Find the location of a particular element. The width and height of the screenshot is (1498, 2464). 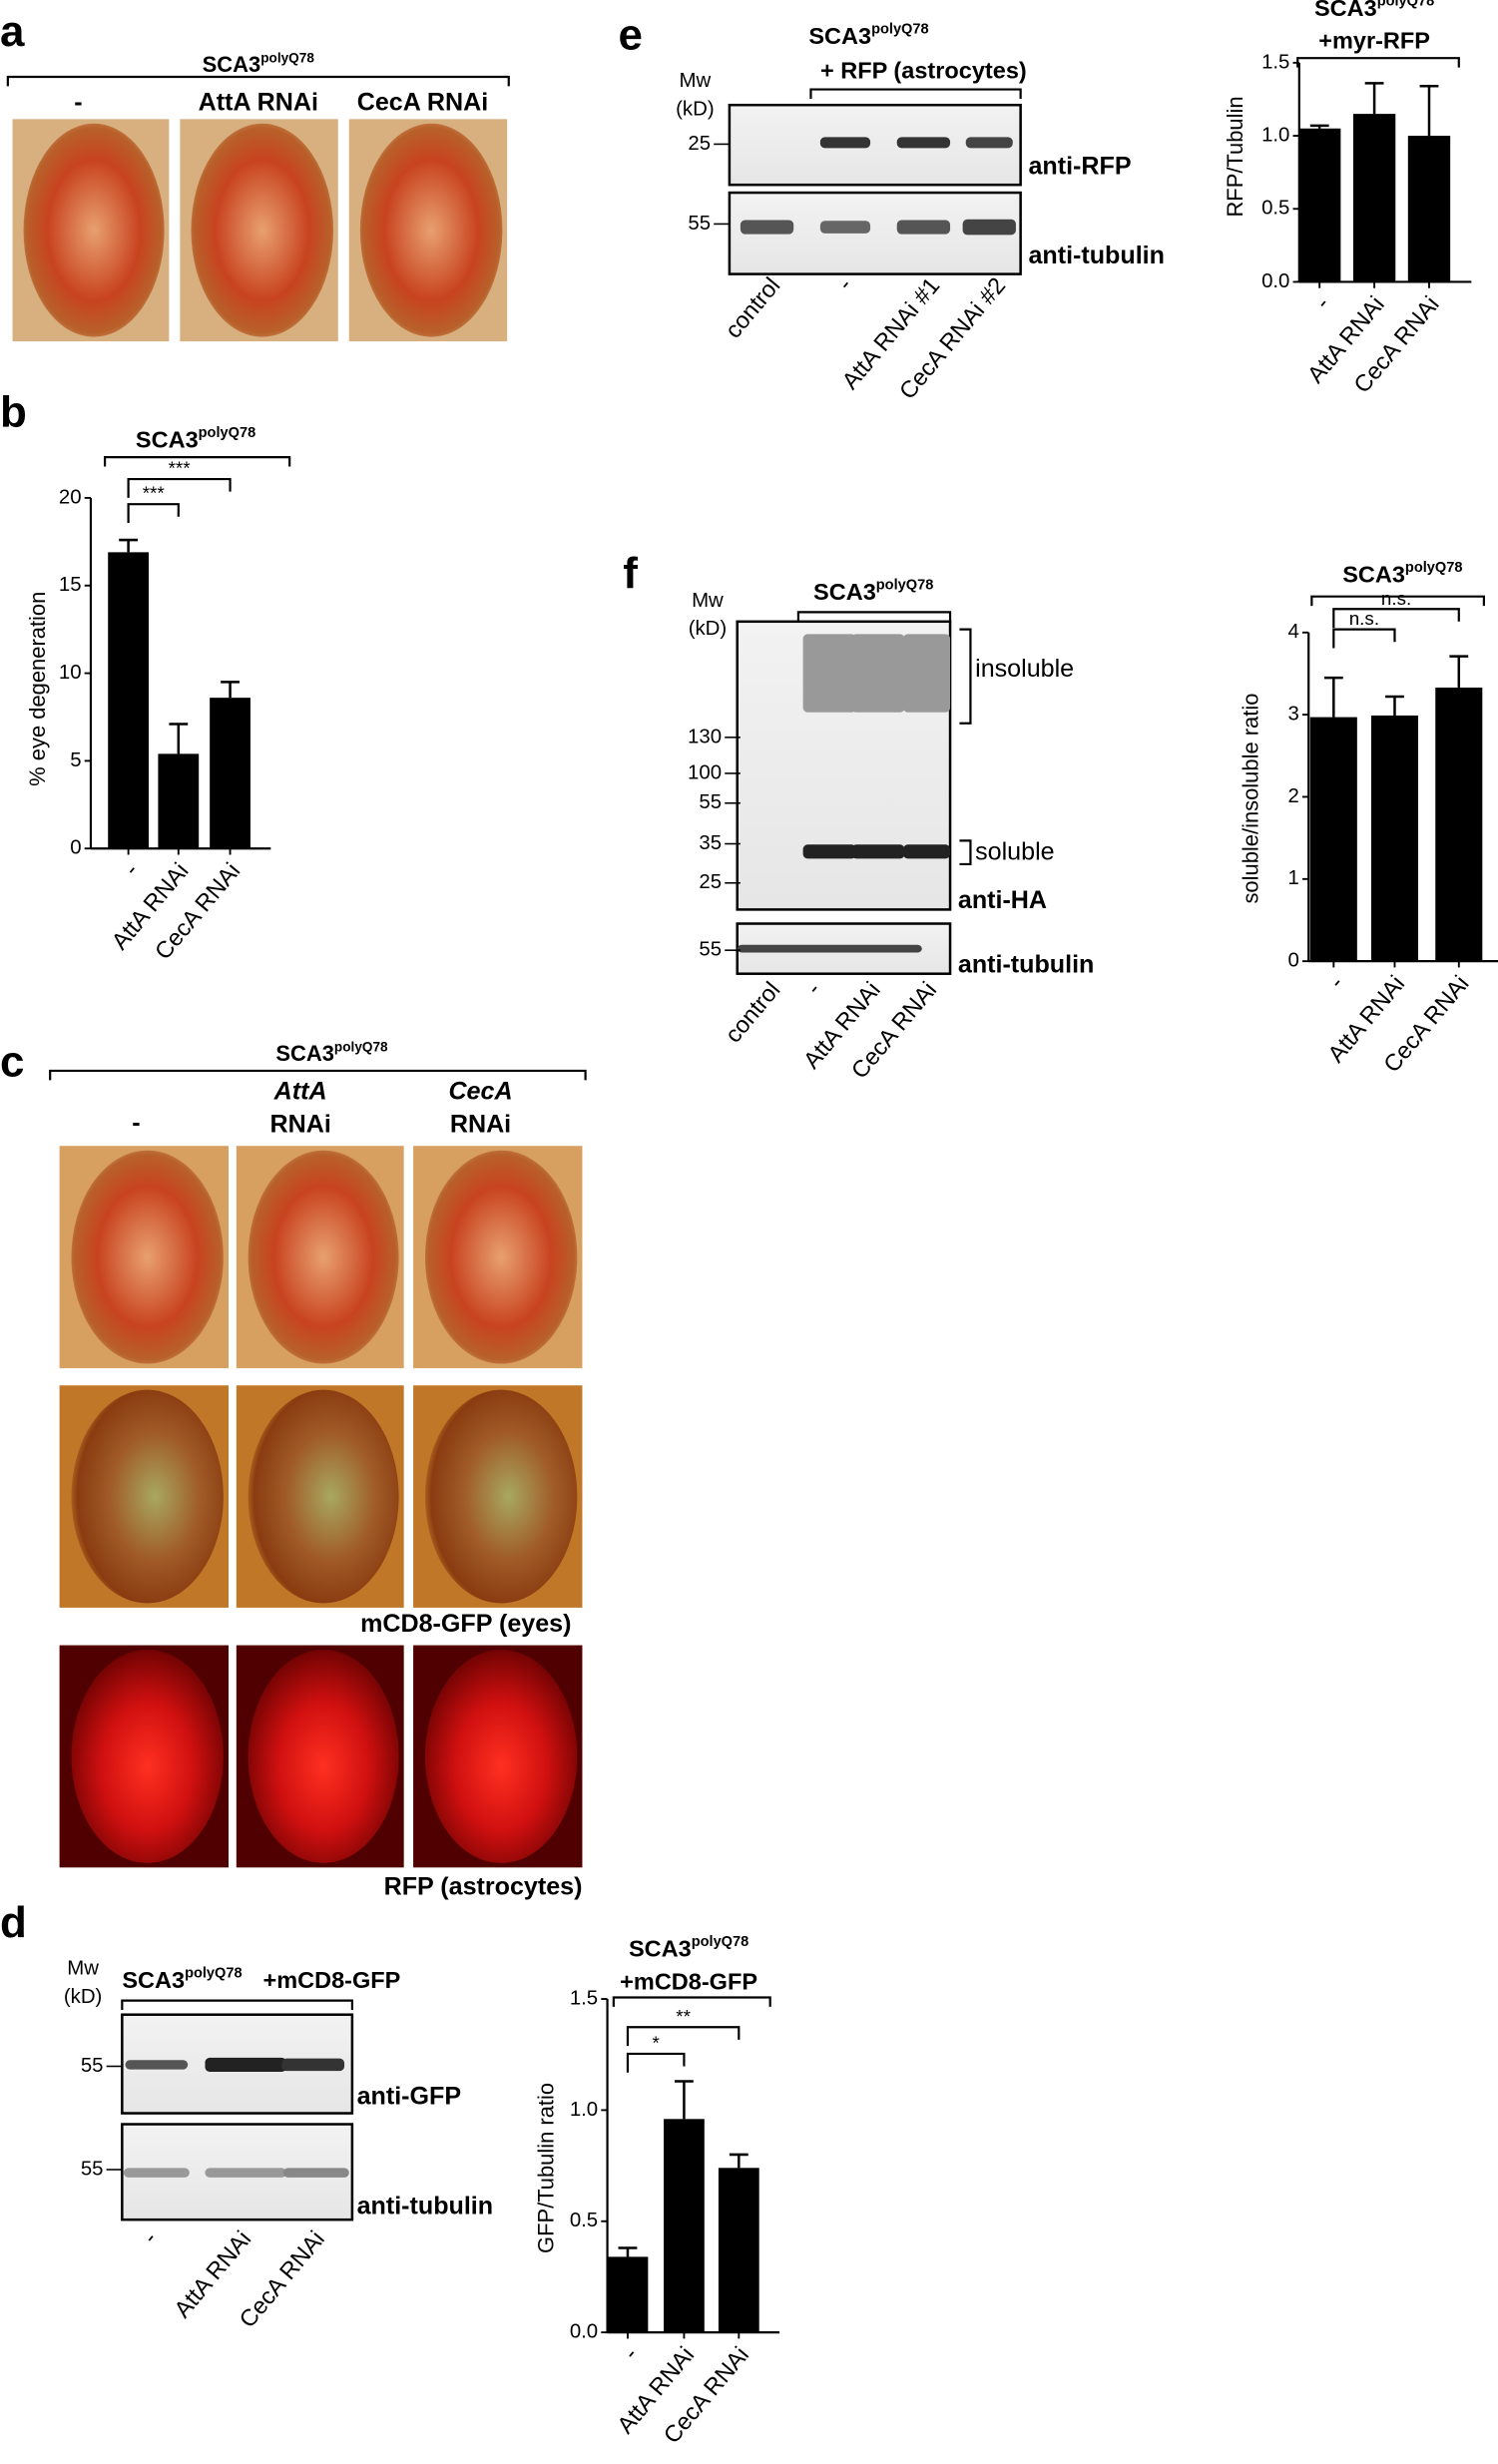

antibody-label: anti-HA is located at coordinates (1003, 900).